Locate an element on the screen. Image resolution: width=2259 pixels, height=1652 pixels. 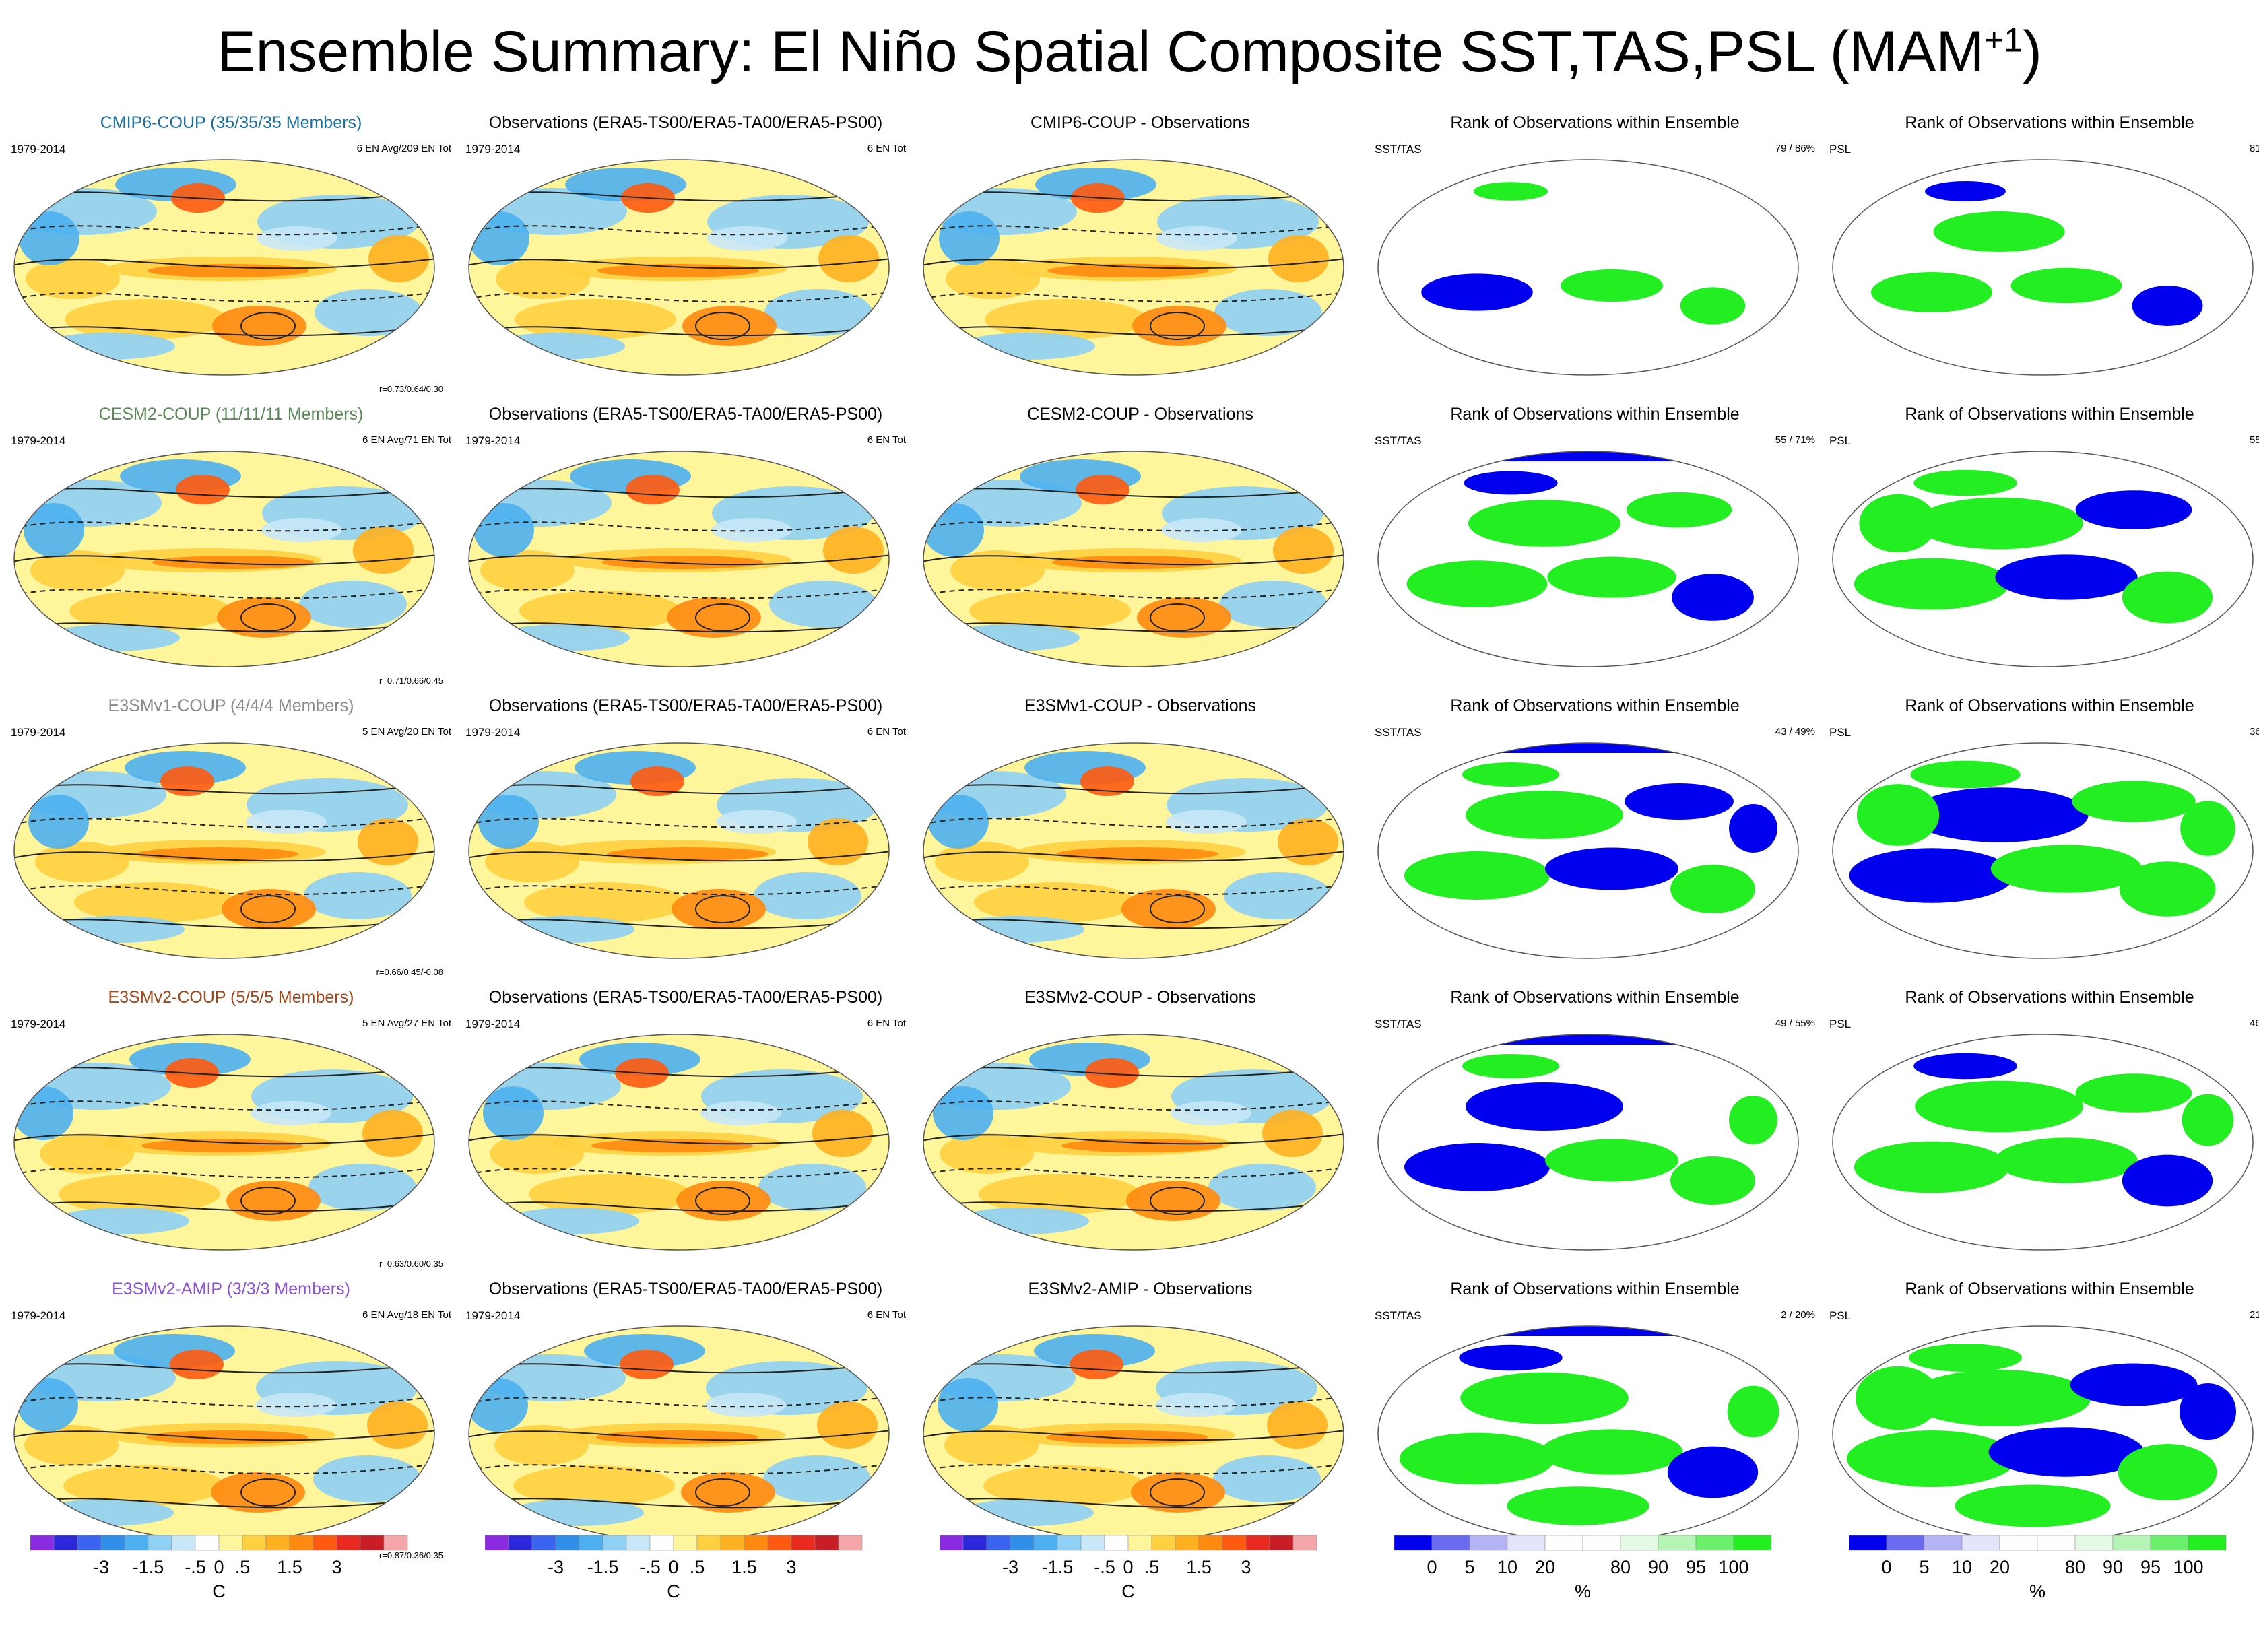
panel-title: CESM2-COUP (11/11/11 Members) is located at coordinates (231, 414).